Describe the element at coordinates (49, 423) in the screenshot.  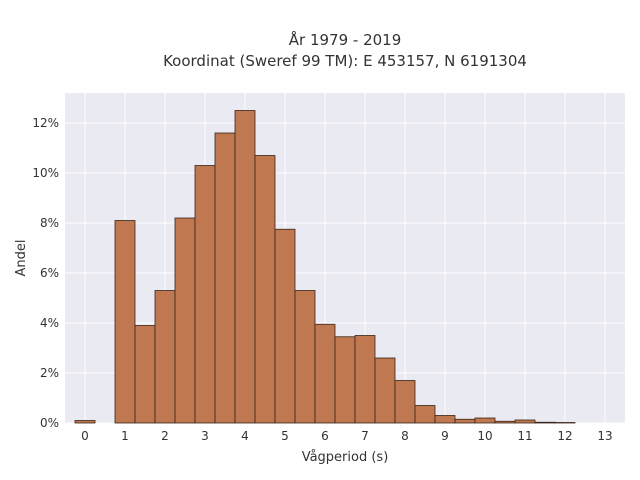
I see `y-tick-label: 0%` at that location.